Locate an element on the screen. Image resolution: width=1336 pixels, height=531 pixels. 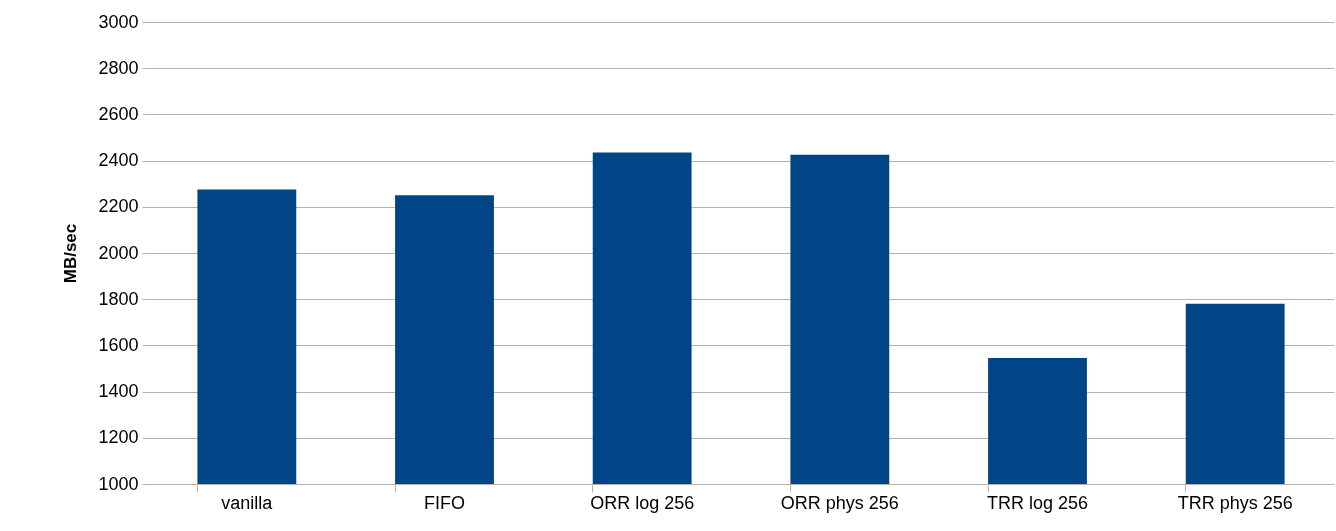
y-tick-label: 1600 is located at coordinates (118, 344).